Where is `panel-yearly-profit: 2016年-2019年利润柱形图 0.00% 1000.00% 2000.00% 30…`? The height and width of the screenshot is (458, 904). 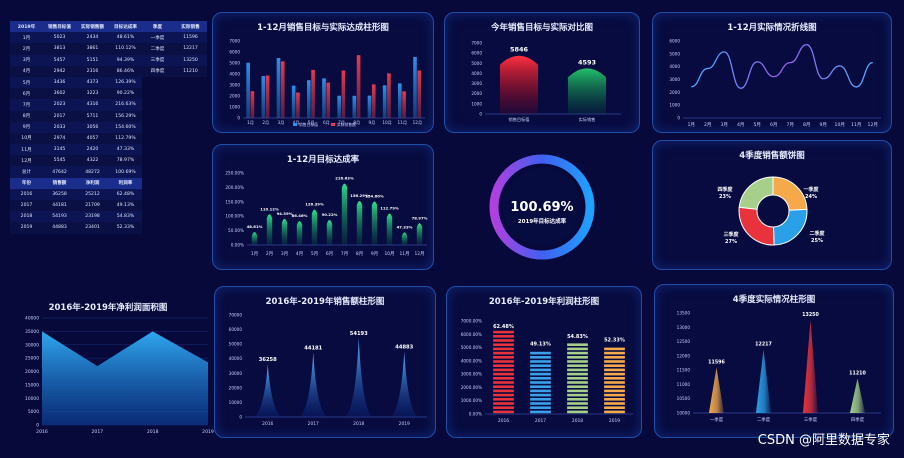
panel-yearly-profit: 2016年-2019年利润柱形图 0.00% 1000.00% 2000.00% 30… is located at coordinates (544, 362).